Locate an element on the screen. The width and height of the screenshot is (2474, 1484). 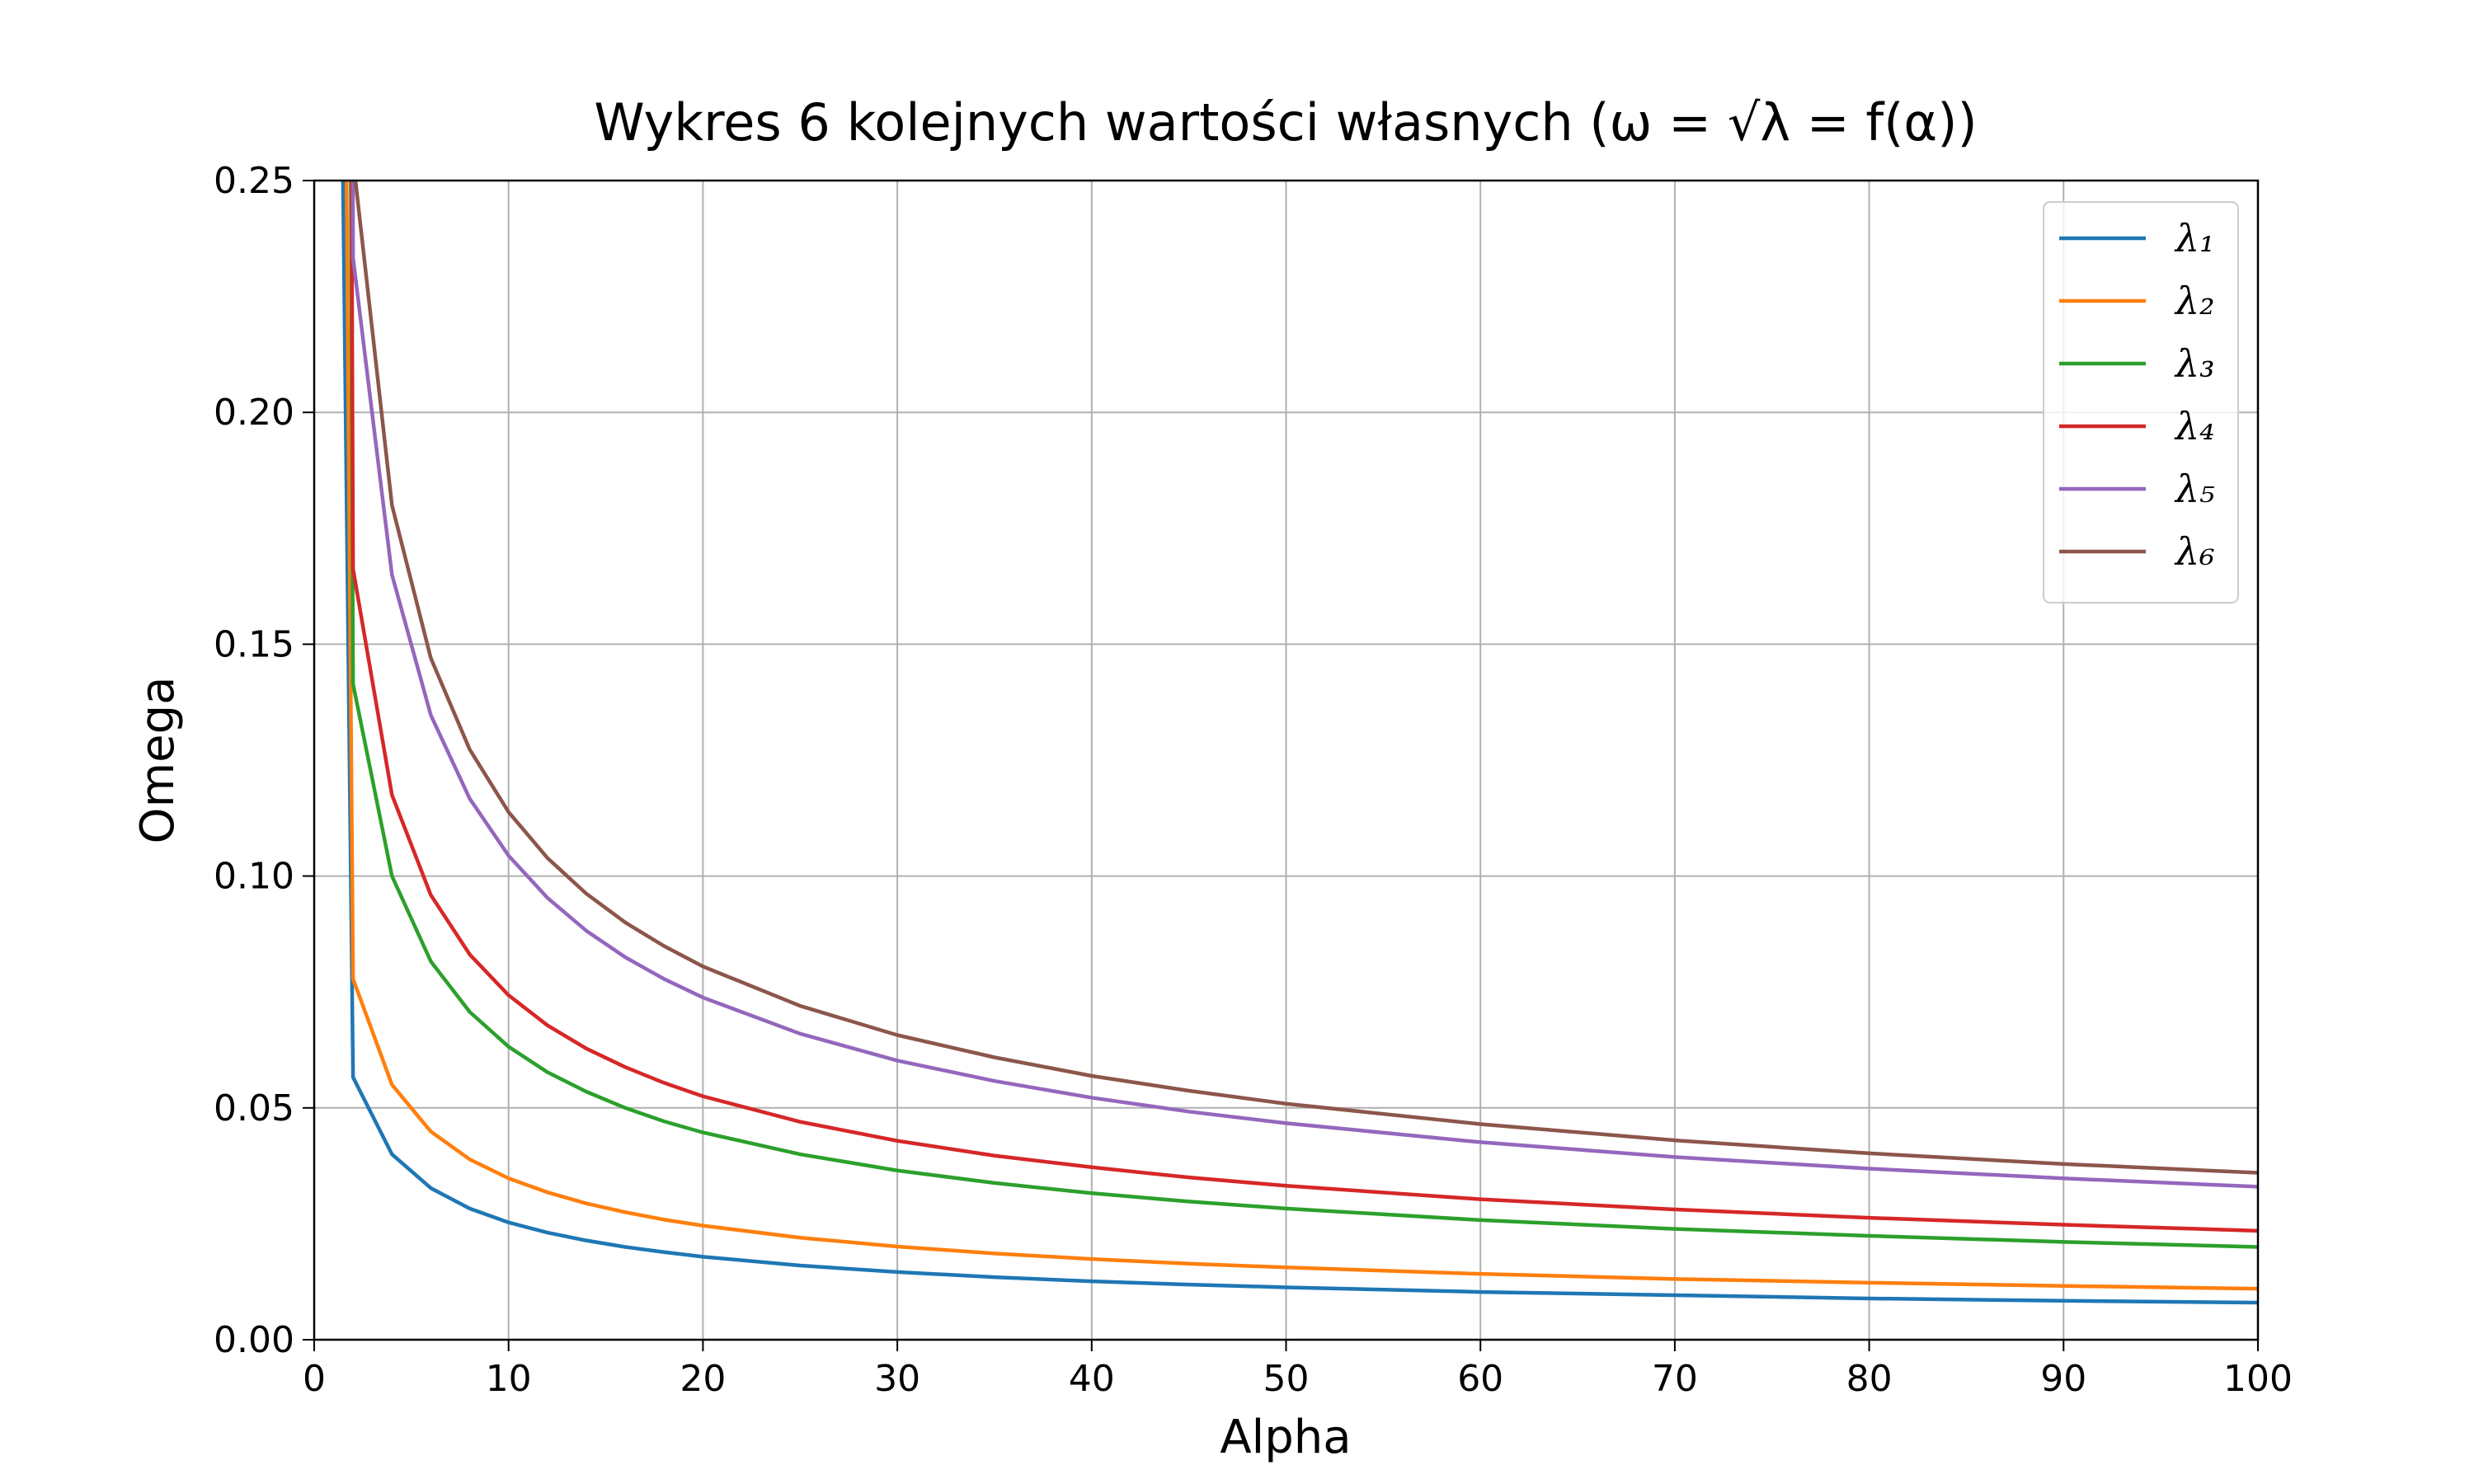
legend-label: λ₂ is located at coordinates (2194, 301).